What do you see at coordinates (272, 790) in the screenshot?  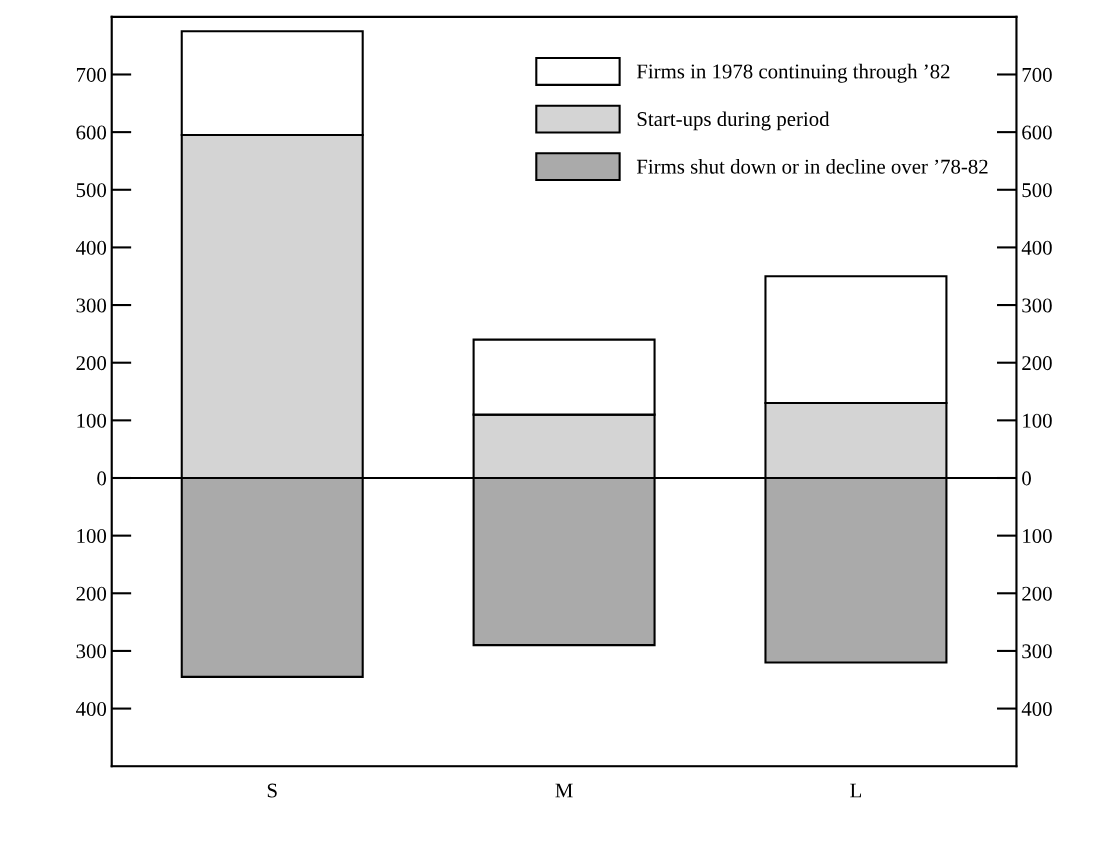 I see `x-tick-label: S` at bounding box center [272, 790].